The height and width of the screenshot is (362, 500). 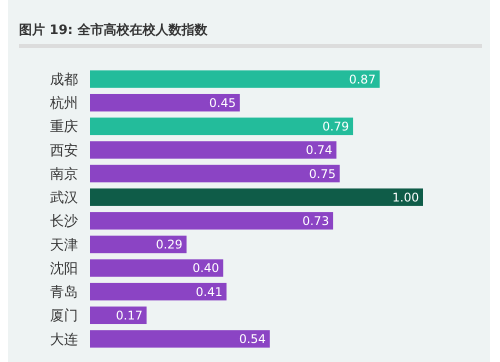 I want to click on y-tick-label: 重庆, so click(x=64, y=127).